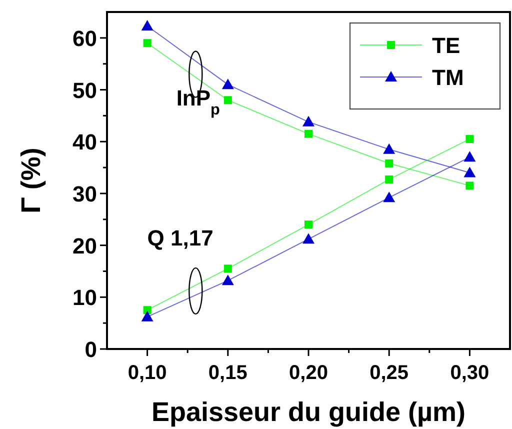  Describe the element at coordinates (446, 45) in the screenshot. I see `legend-label: TE` at that location.